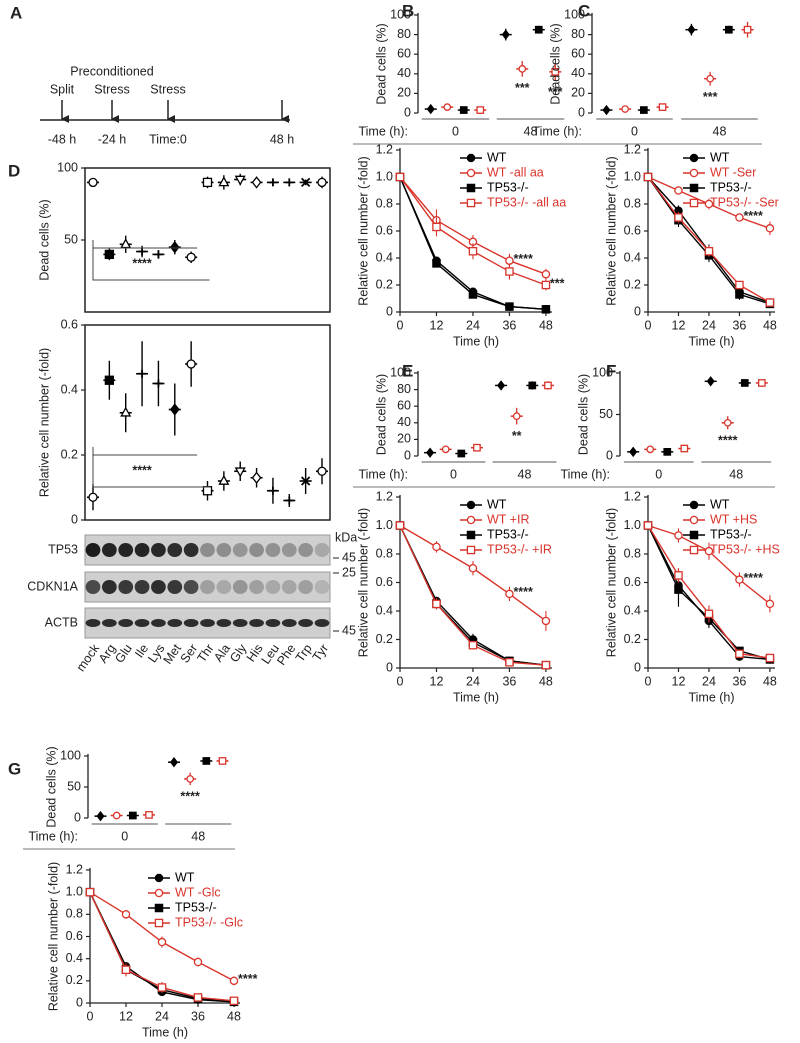 The width and height of the screenshot is (800, 1043). I want to click on kda-marker: 25, so click(349, 572).